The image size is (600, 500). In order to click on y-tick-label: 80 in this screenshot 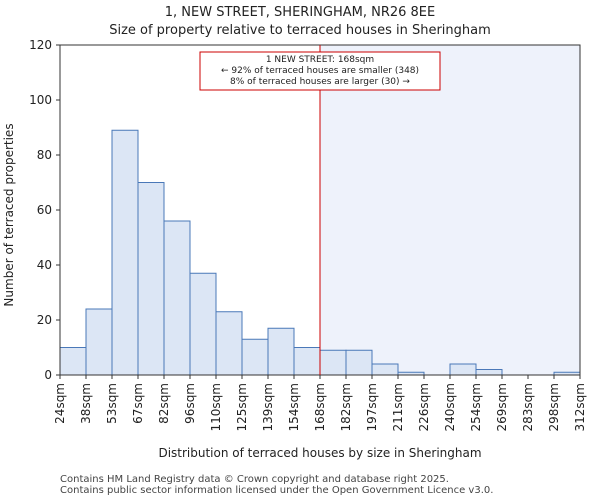, I will do `click(44, 155)`.